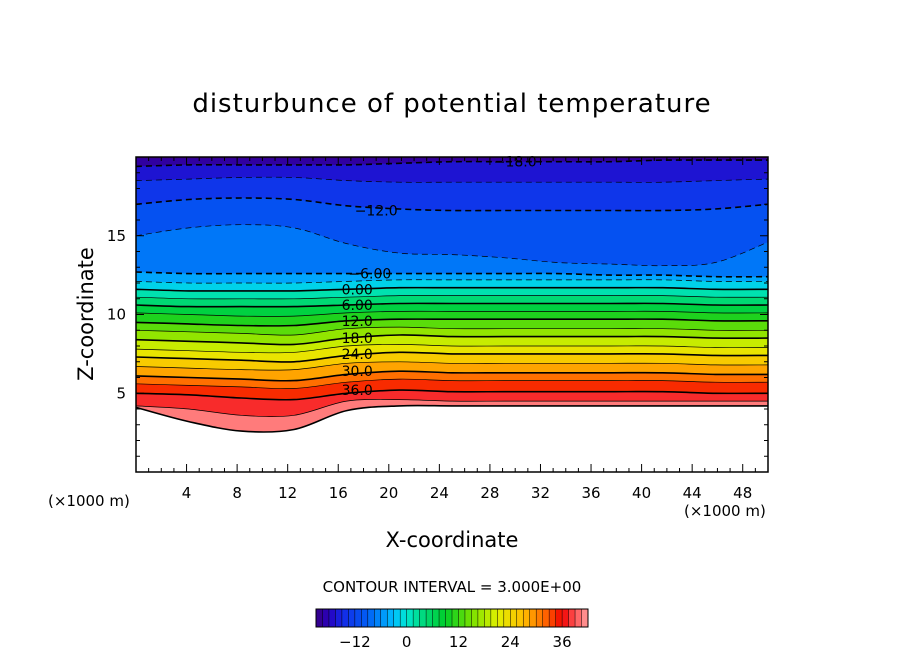 This screenshot has height=654, width=904. I want to click on colorbar-tick-label: 36, so click(562, 642).